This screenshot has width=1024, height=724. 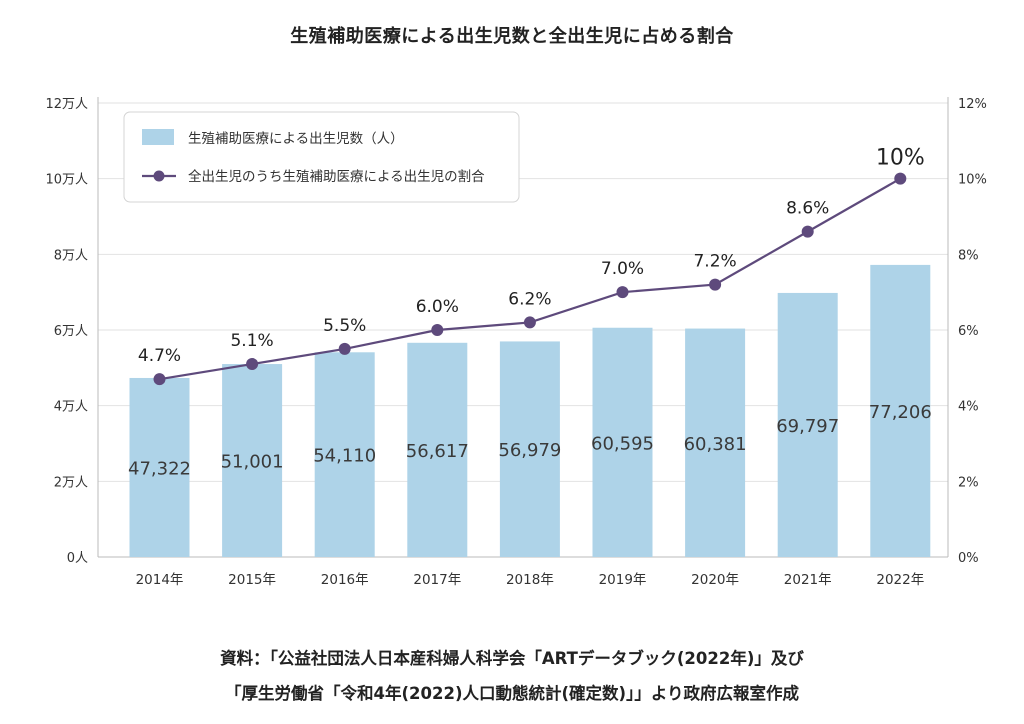 I want to click on x-tick-label: 2016年, so click(x=345, y=580).